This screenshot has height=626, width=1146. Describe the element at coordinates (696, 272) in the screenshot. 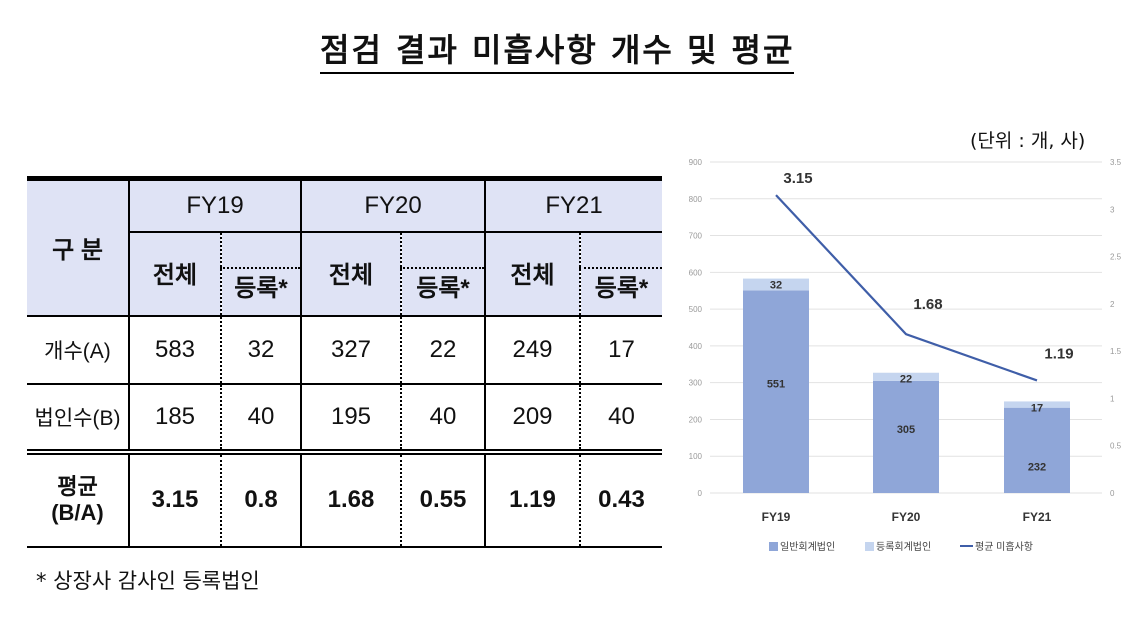

I see `y-tick-label: 600` at that location.